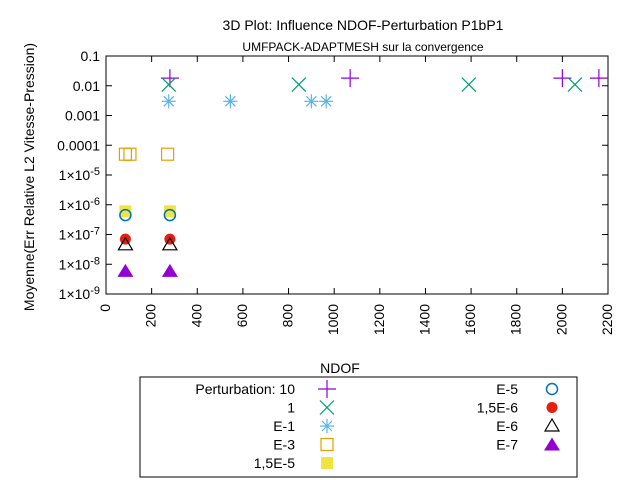 This screenshot has height=480, width=640. What do you see at coordinates (242, 316) in the screenshot?
I see `x-tick-label-3: 600` at bounding box center [242, 316].